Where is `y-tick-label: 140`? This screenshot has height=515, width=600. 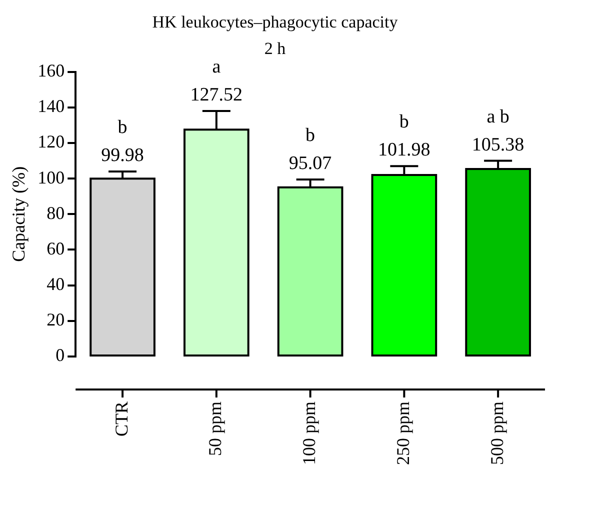 y-tick-label: 140 is located at coordinates (51, 106).